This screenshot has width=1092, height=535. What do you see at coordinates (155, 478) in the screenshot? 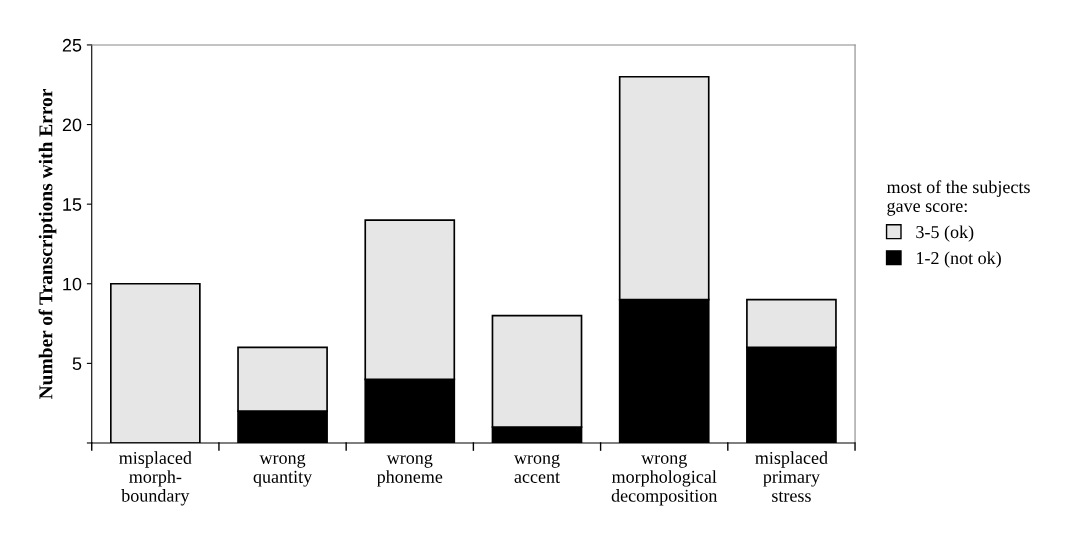
I see `x-tick-label: misplaced morph- boundary` at bounding box center [155, 478].